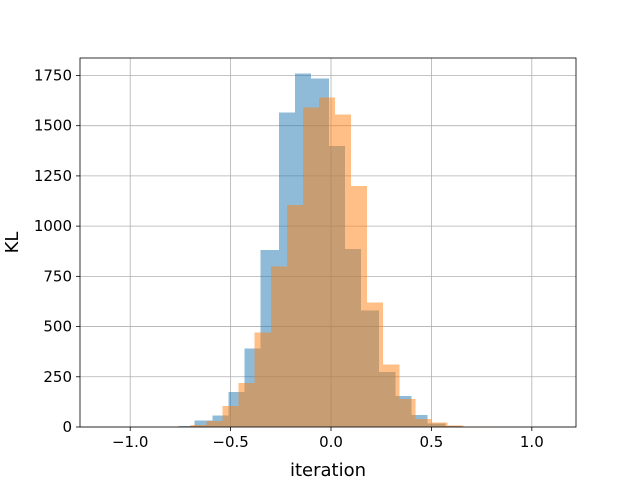 The image size is (640, 480). Describe the element at coordinates (328, 470) in the screenshot. I see `x-axis-label: iteration` at that location.